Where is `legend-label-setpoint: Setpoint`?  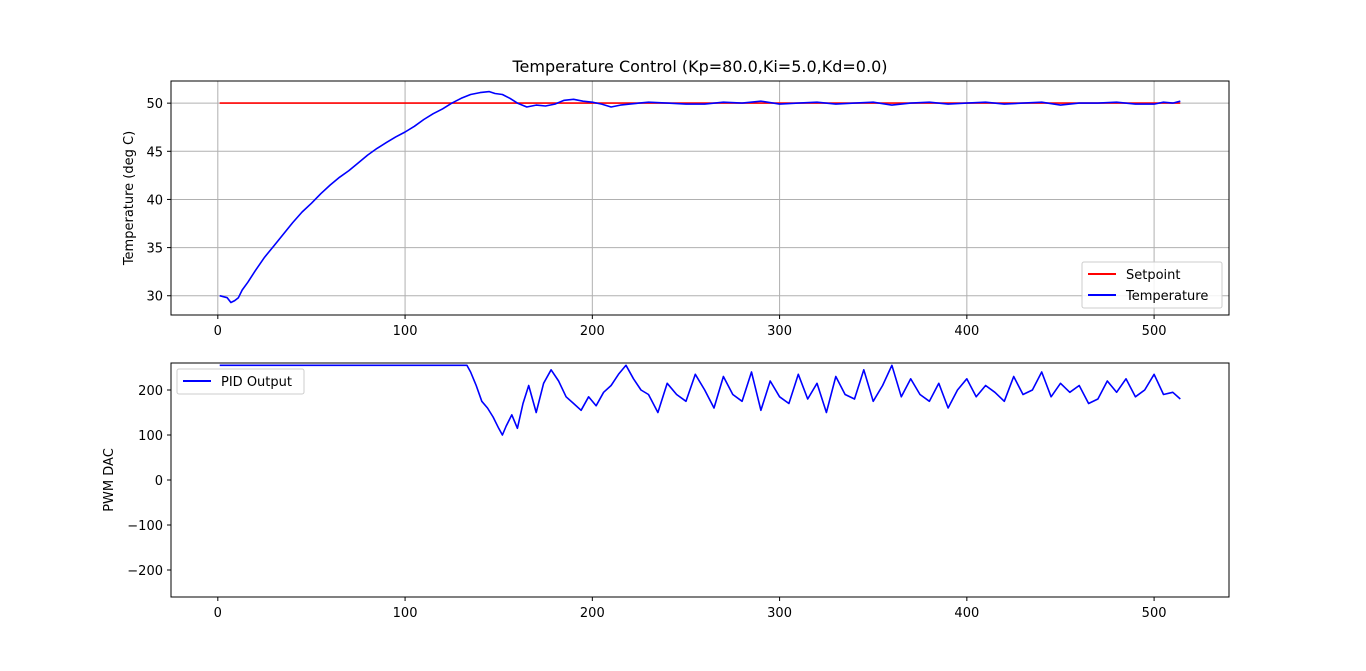 legend-label-setpoint: Setpoint is located at coordinates (1153, 275).